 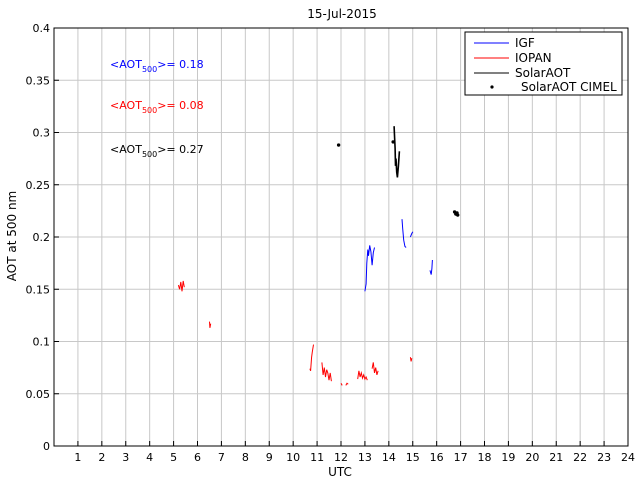 What do you see at coordinates (628, 457) in the screenshot?
I see `x-tick-label: 24` at bounding box center [628, 457].